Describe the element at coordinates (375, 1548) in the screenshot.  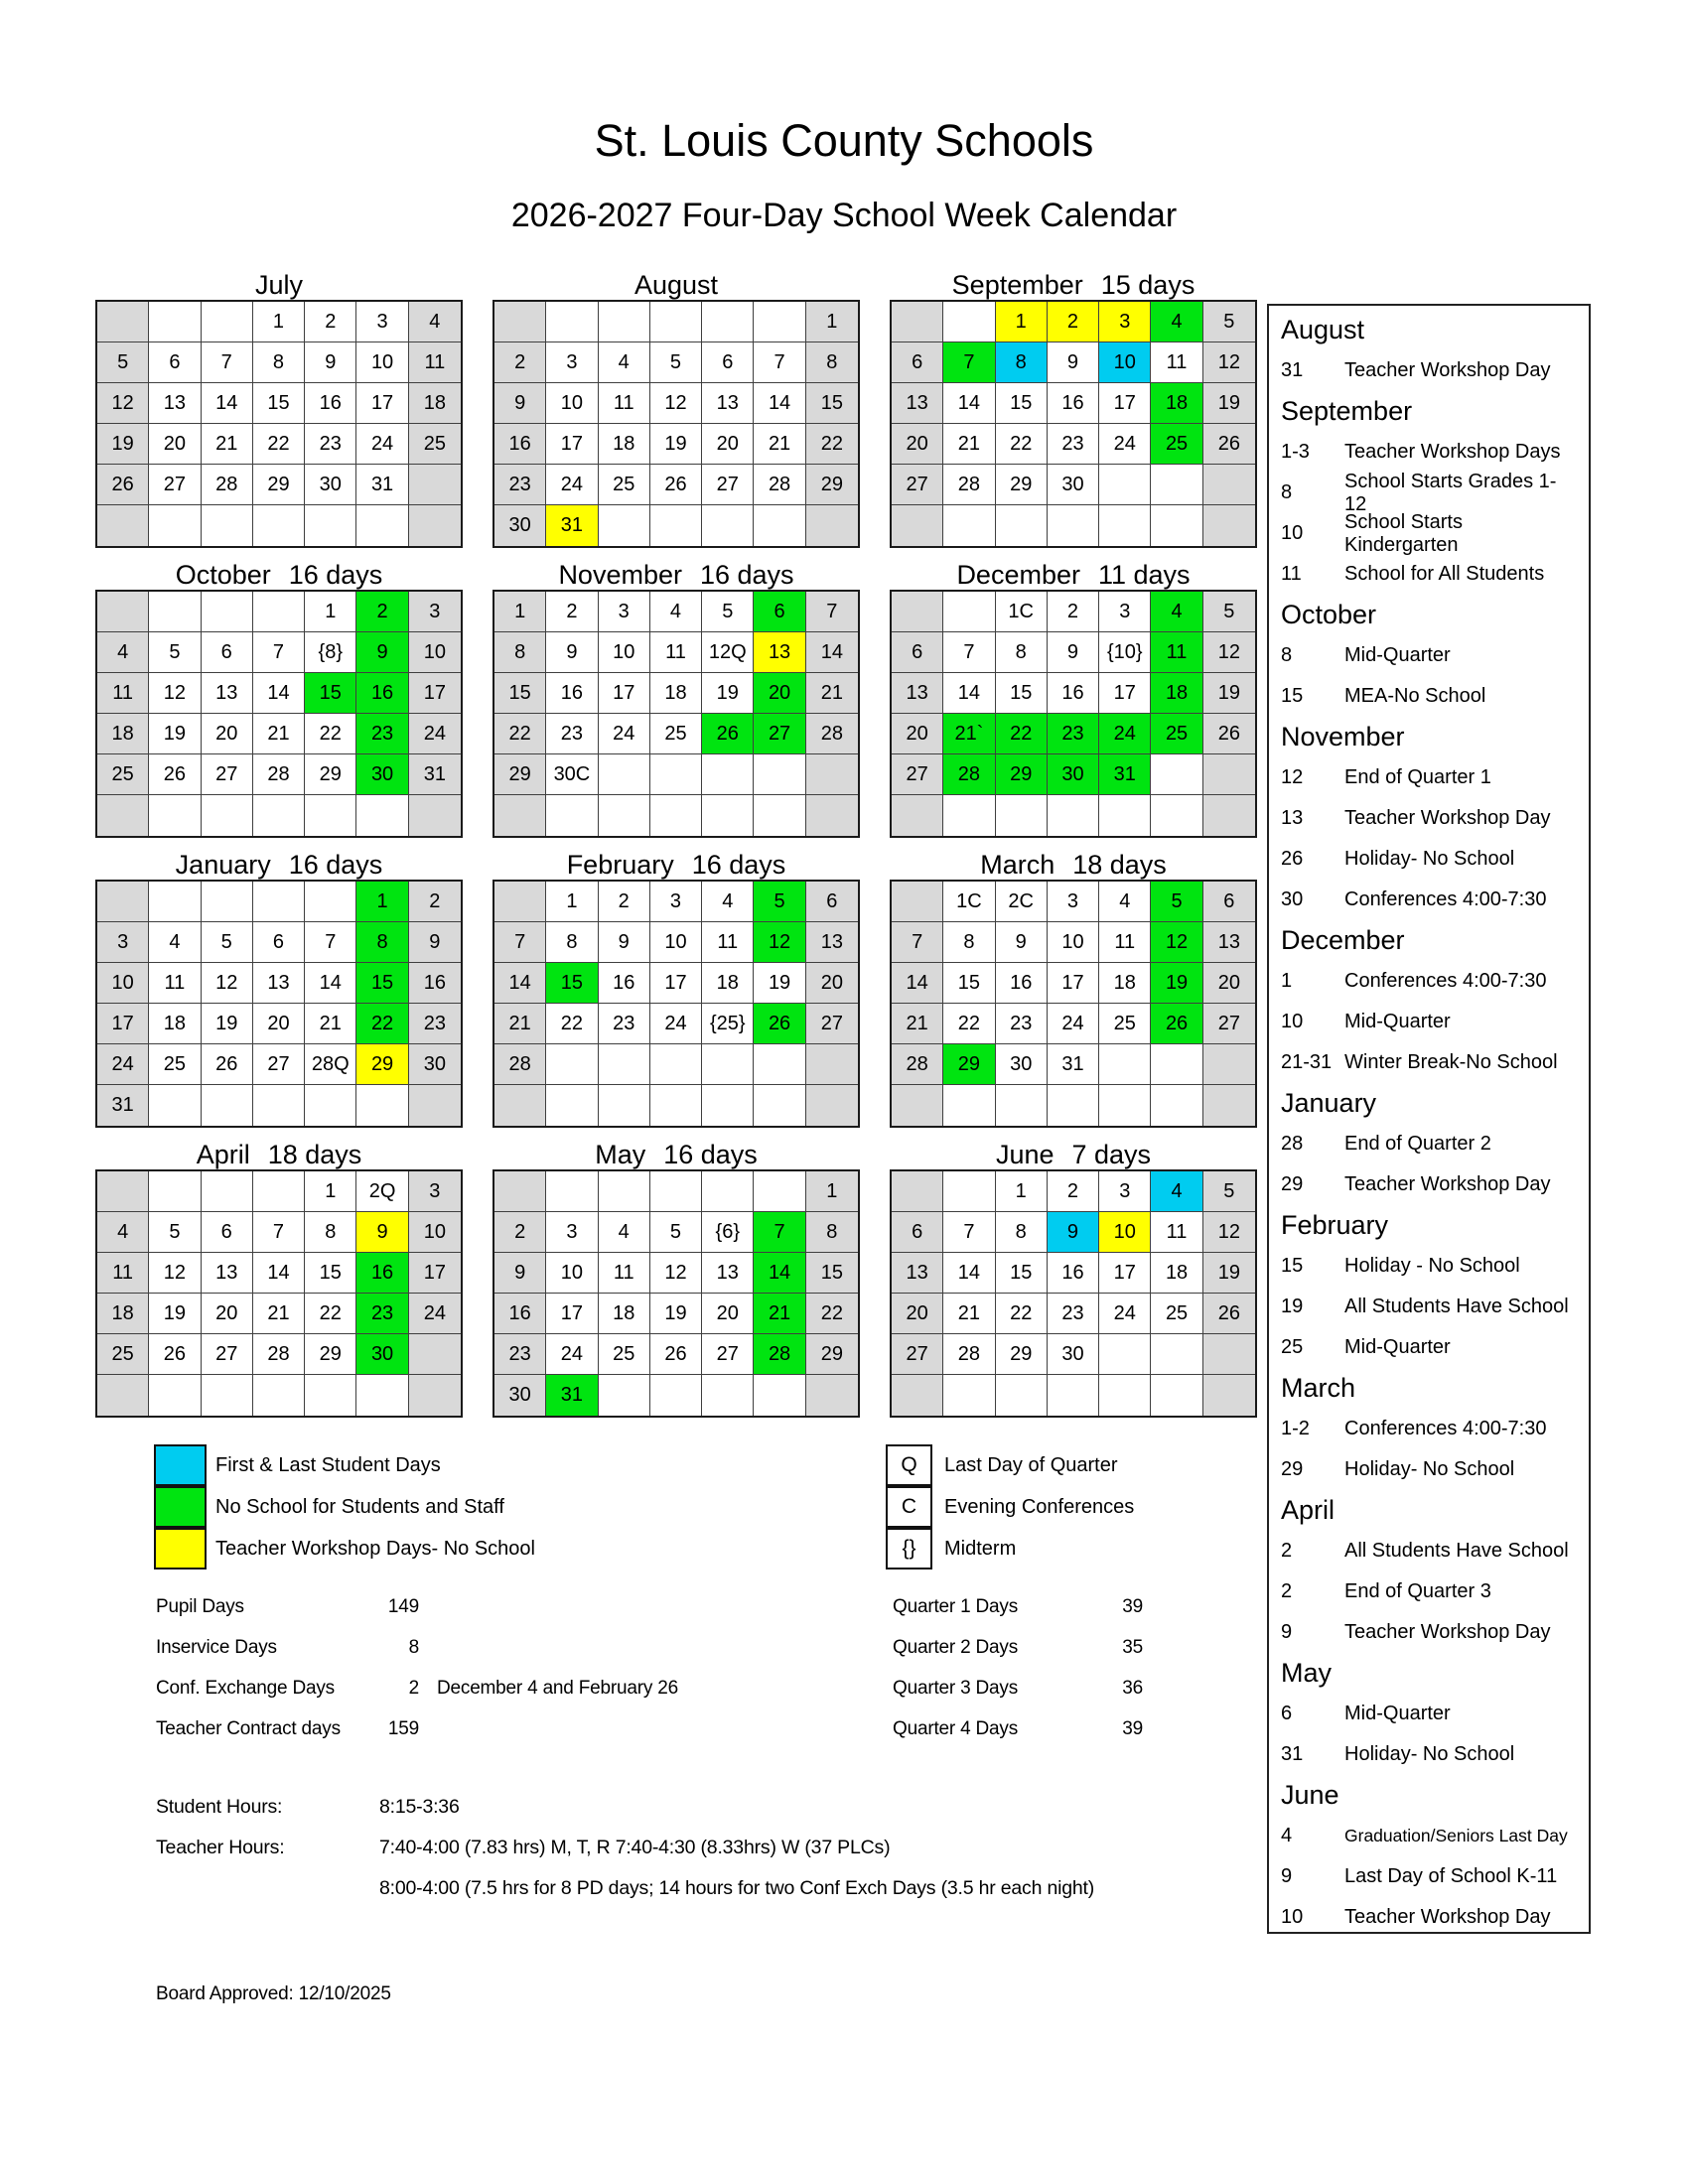
I see `legend-label: Teacher Workshop Days- No School` at that location.